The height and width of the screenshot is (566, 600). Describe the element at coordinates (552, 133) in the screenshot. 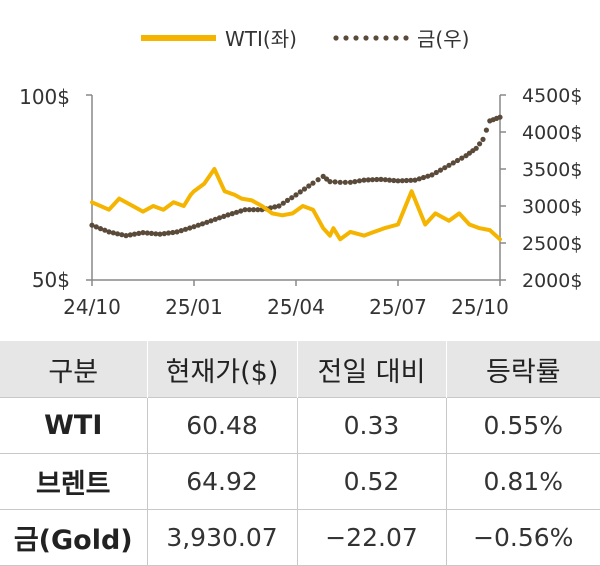

I see `right-tick-label: 4000$` at that location.